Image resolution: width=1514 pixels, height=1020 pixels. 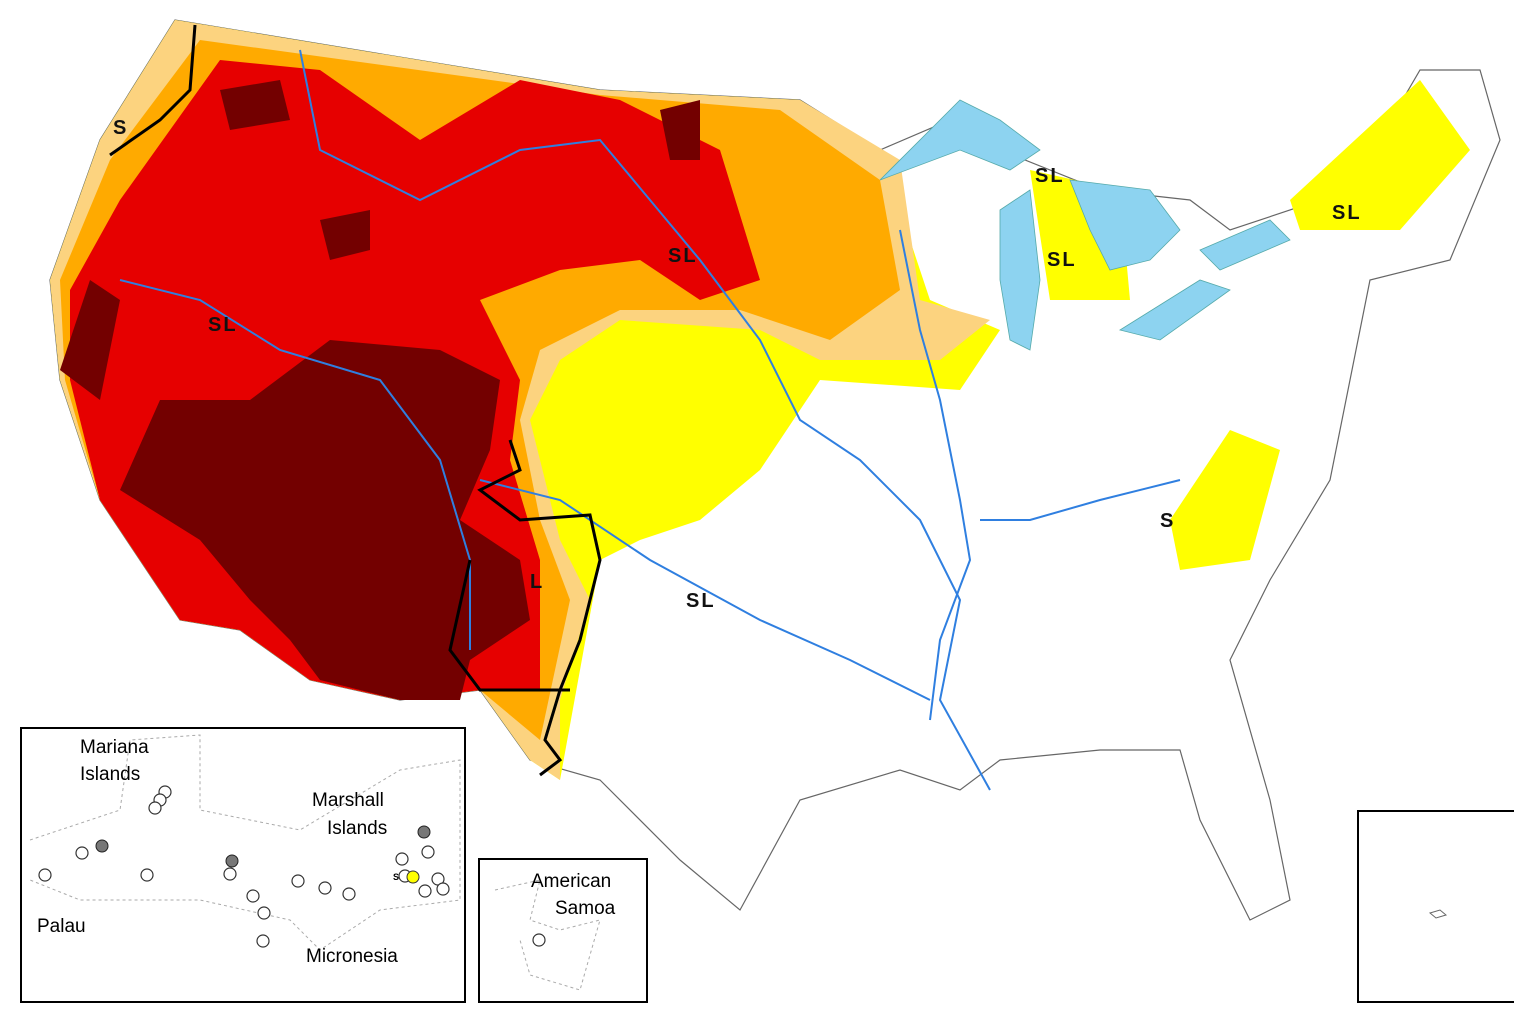 I want to click on great-lakes, so click(x=1085, y=225).